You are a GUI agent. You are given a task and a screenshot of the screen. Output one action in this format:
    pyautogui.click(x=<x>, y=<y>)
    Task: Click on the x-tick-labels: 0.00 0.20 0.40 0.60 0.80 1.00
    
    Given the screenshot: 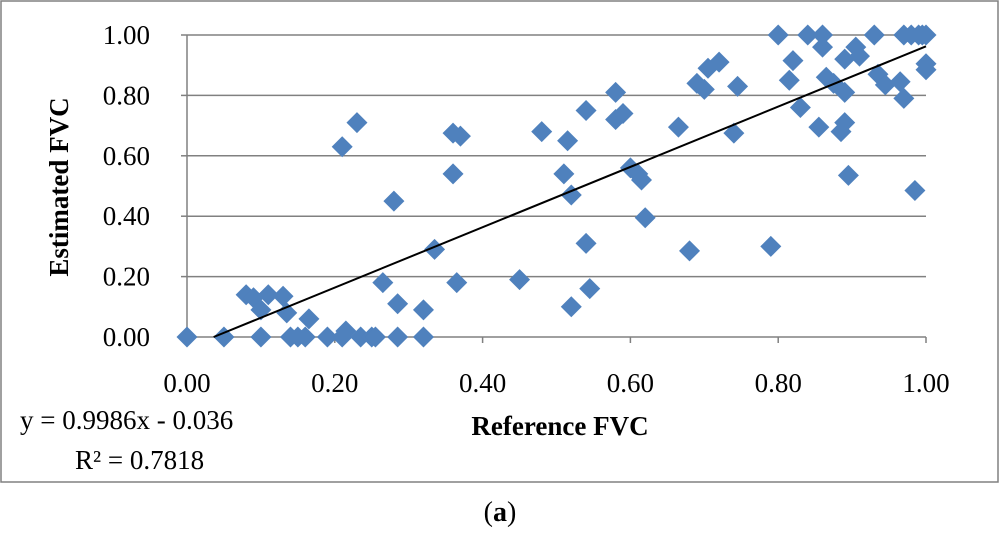 What is the action you would take?
    pyautogui.click(x=556, y=383)
    